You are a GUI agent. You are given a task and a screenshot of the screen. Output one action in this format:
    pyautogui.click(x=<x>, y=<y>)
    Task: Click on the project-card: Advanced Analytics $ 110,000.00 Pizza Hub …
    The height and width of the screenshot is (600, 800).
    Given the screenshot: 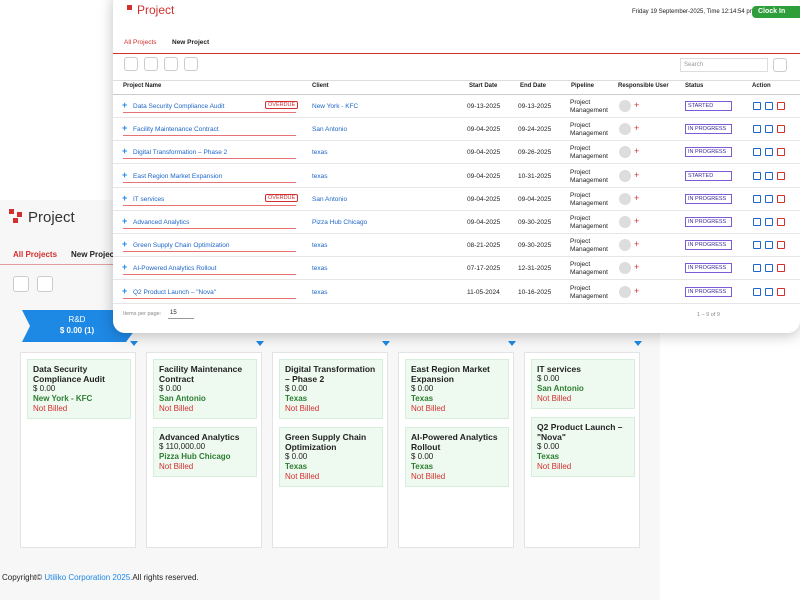 What is the action you would take?
    pyautogui.click(x=205, y=452)
    